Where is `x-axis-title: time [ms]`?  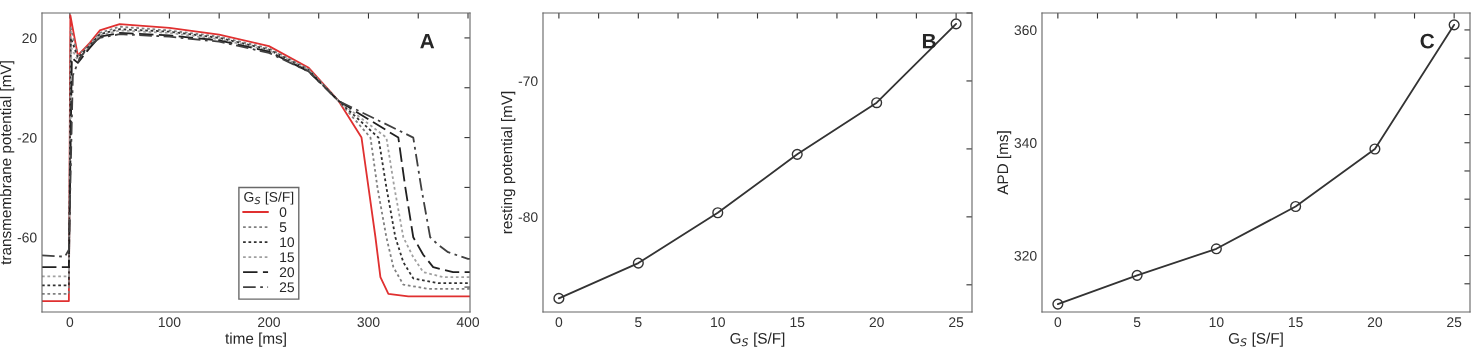 x-axis-title: time [ms] is located at coordinates (255, 339).